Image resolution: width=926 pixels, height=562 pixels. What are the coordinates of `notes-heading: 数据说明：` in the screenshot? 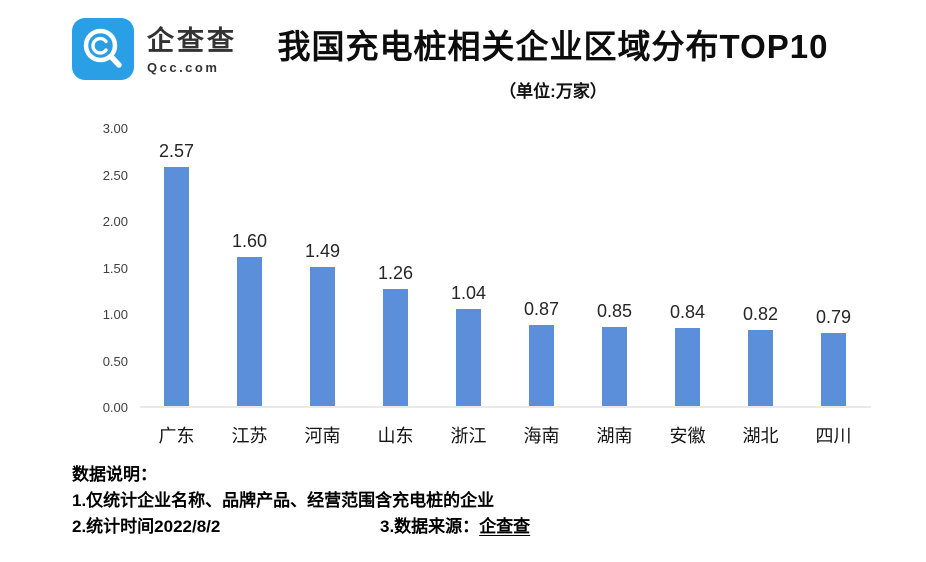 It's located at (114, 474).